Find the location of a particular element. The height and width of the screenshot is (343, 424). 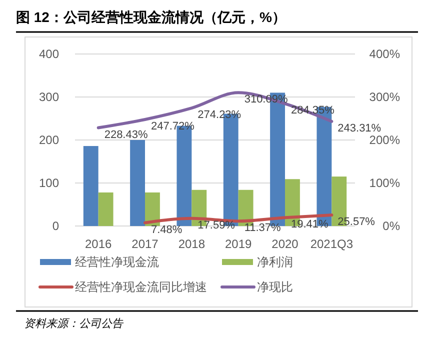

line-series is located at coordinates (215, 110).